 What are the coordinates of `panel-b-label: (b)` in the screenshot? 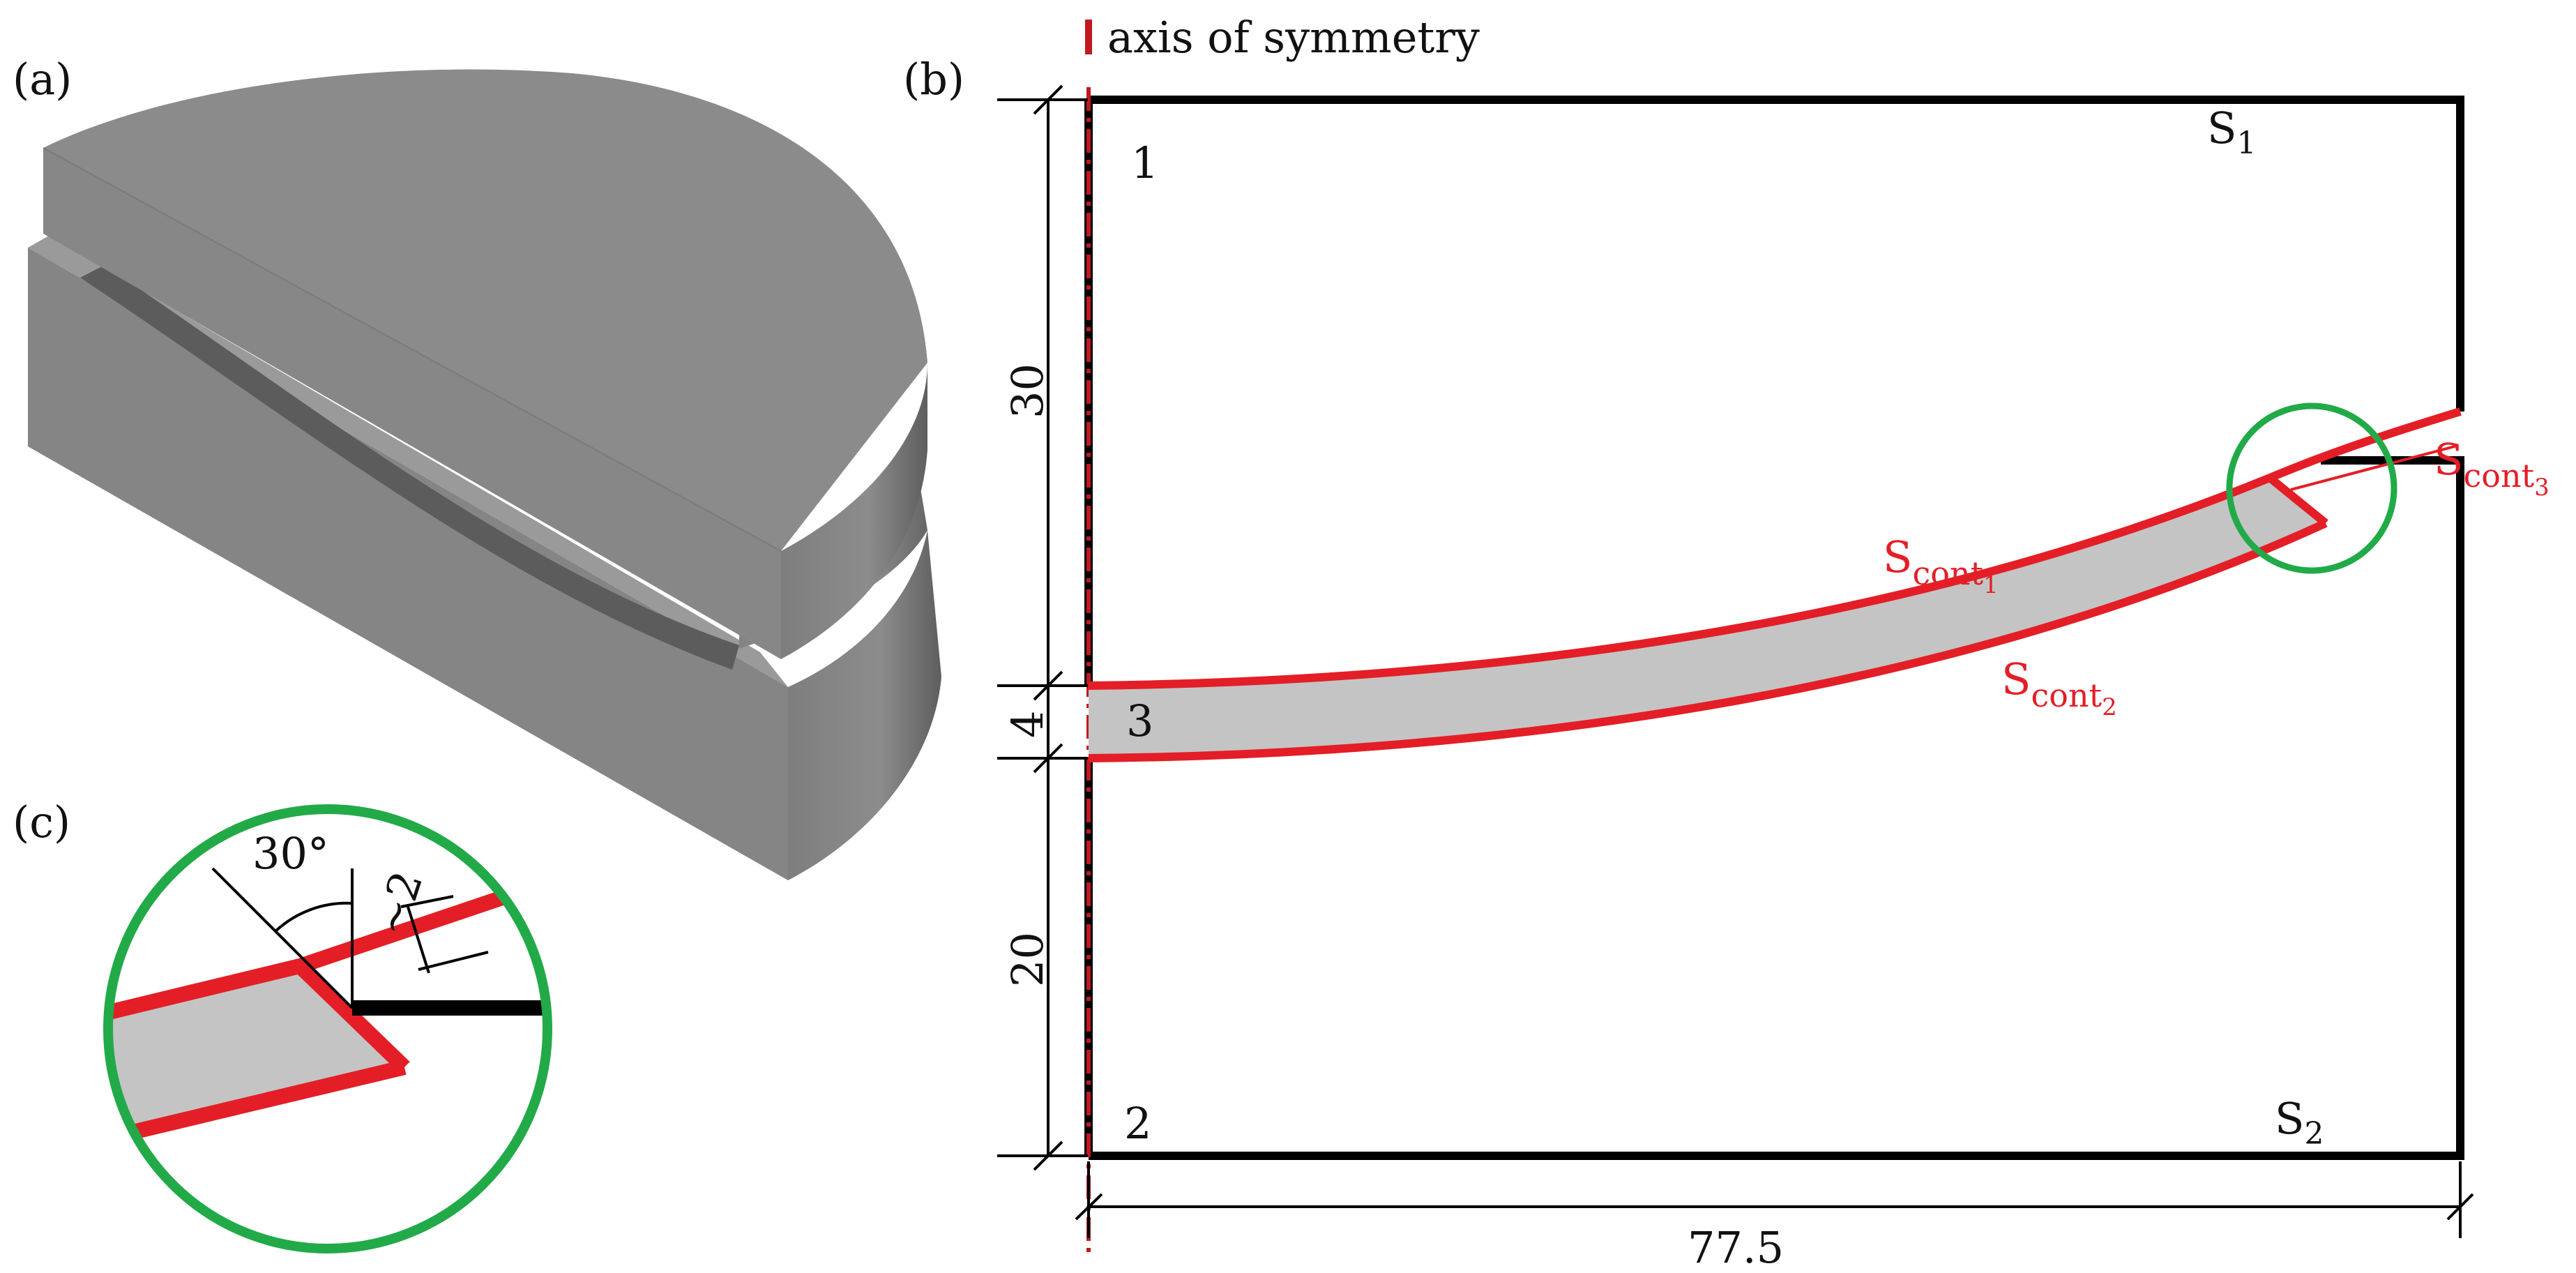 It's located at (933, 79).